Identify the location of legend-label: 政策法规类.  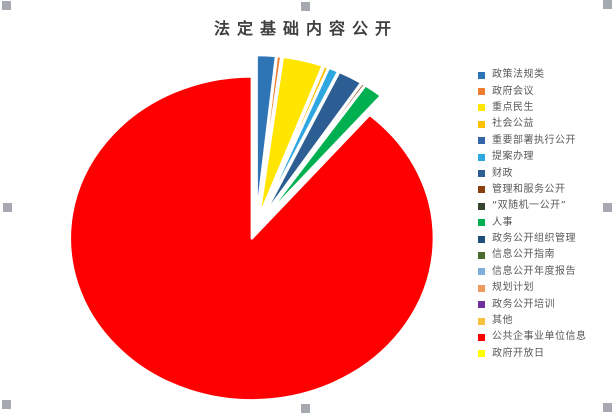
(518, 75).